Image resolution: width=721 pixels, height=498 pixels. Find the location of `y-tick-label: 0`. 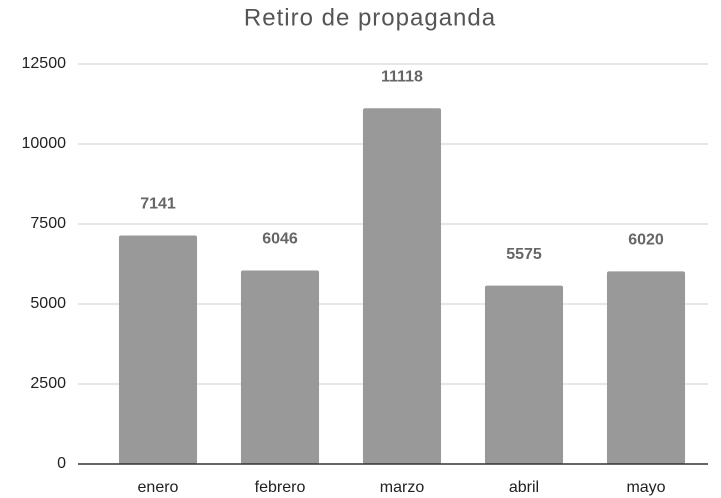

y-tick-label: 0 is located at coordinates (61, 463).